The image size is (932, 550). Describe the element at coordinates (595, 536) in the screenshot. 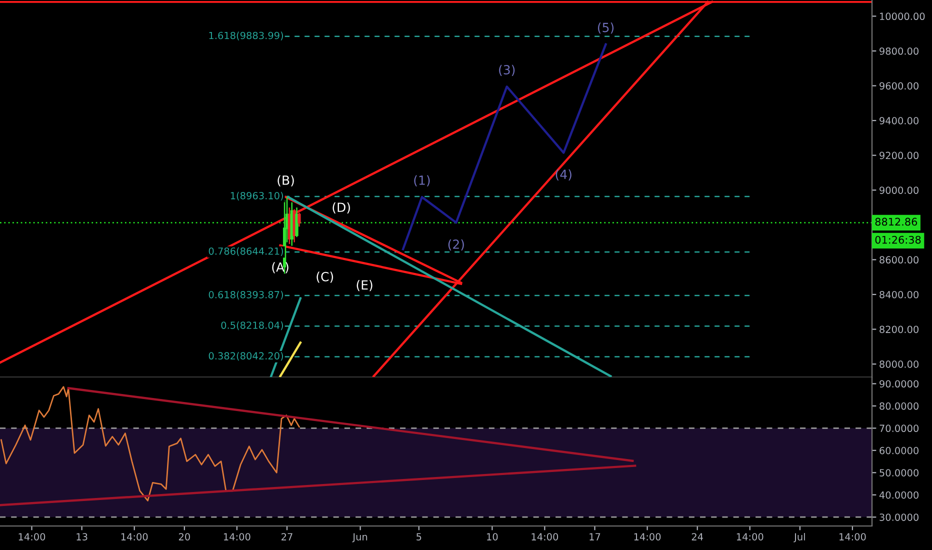

I see `x-tick-label: 17` at that location.